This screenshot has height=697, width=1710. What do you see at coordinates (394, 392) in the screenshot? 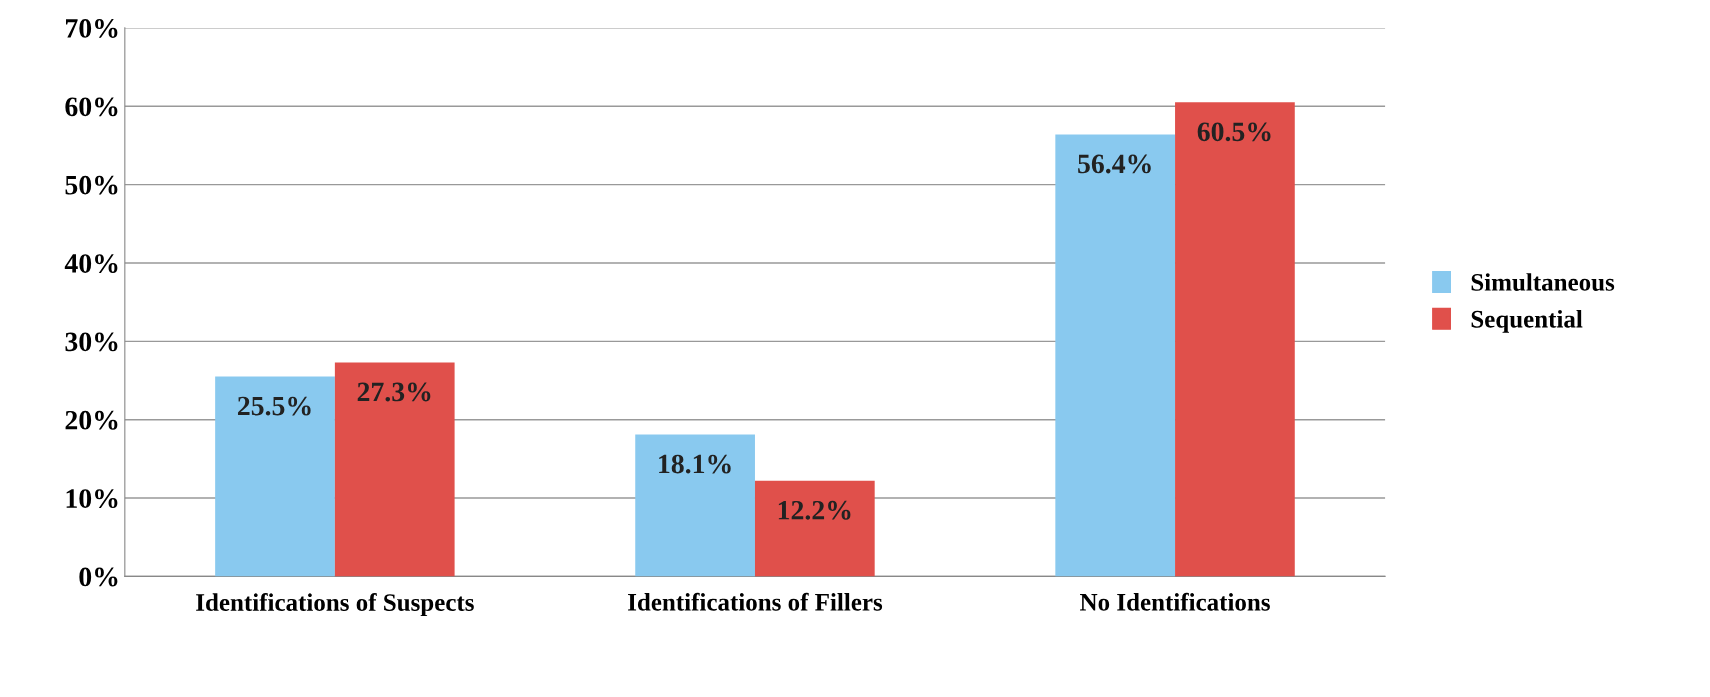
I see `data-label: 27.3%` at bounding box center [394, 392].